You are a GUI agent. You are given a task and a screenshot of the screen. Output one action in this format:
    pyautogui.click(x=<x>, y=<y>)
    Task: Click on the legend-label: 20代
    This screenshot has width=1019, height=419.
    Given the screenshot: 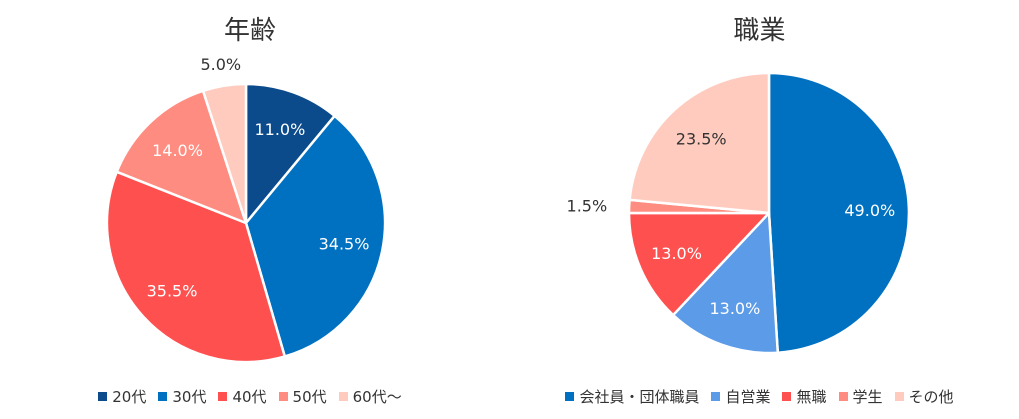 What is the action you would take?
    pyautogui.click(x=129, y=397)
    